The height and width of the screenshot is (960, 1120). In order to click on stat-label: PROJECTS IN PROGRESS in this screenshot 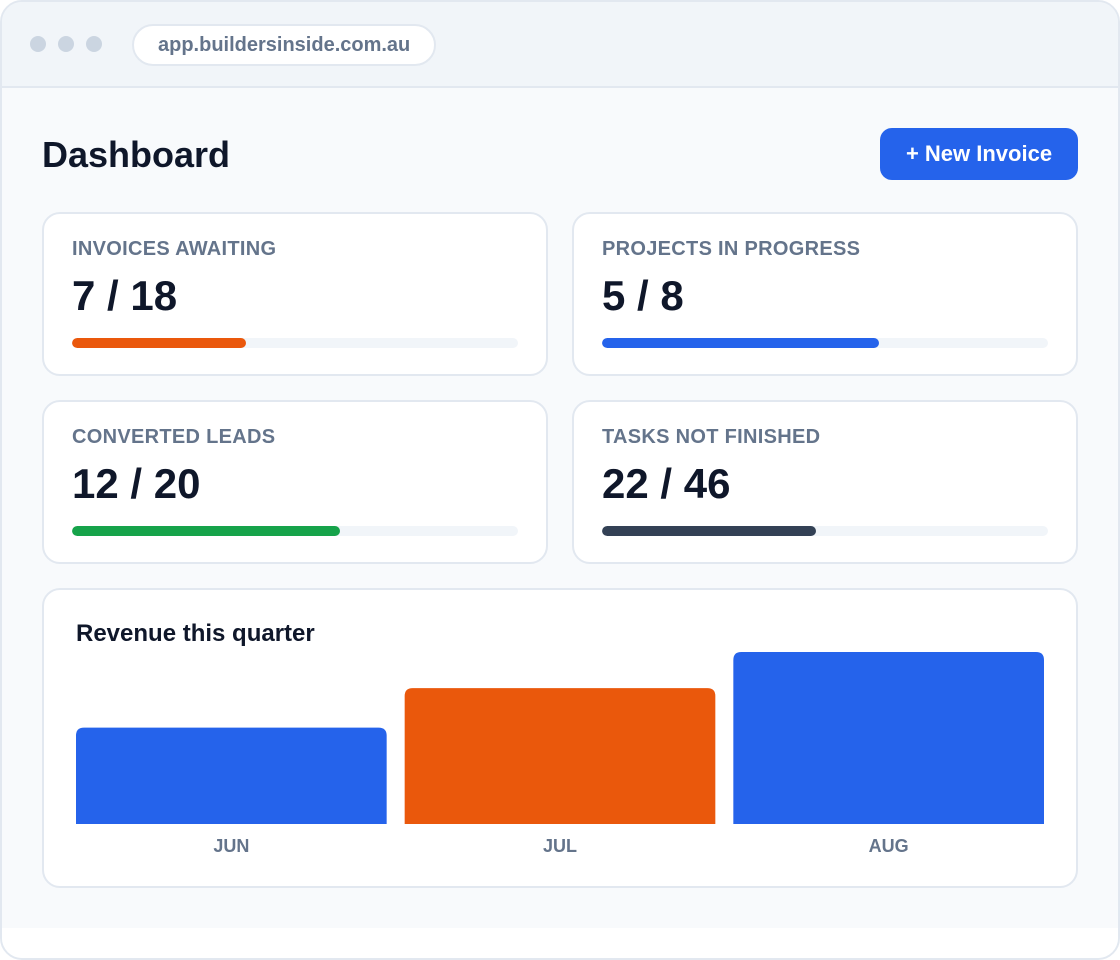, I will do `click(731, 249)`.